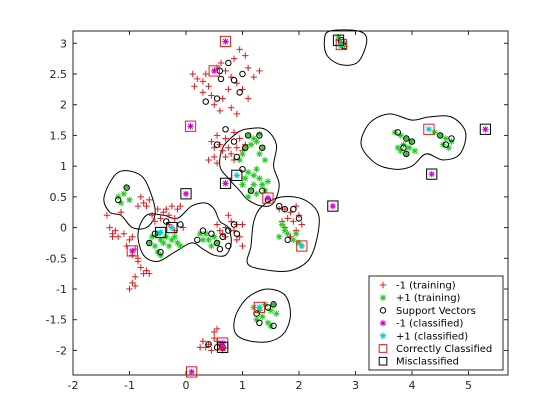 This screenshot has width=560, height=420. I want to click on y-tick-label: 1.5, so click(59, 135).